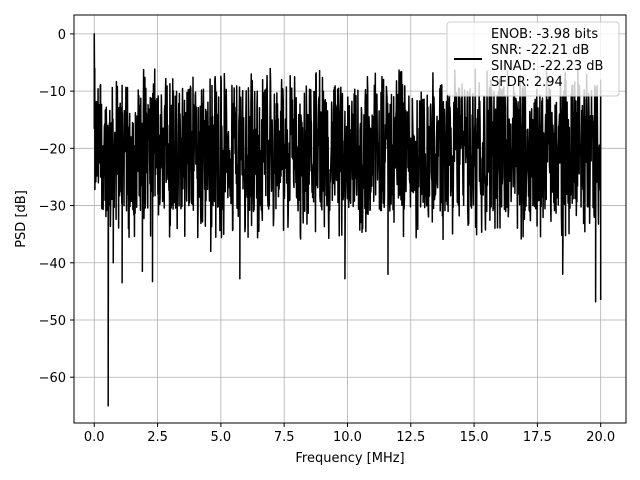  What do you see at coordinates (21, 219) in the screenshot?
I see `y-axis-label: PSD [dB]` at bounding box center [21, 219].